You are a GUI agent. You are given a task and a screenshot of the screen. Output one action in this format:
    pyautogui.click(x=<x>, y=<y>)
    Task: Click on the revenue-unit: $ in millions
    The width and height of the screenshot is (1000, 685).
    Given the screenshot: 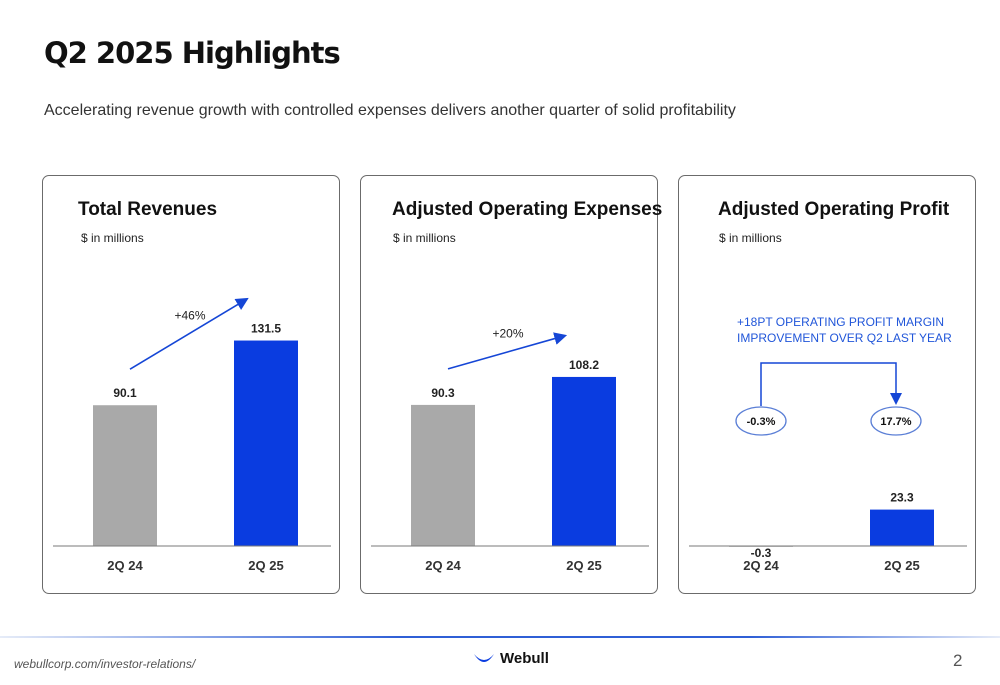 What is the action you would take?
    pyautogui.click(x=112, y=238)
    